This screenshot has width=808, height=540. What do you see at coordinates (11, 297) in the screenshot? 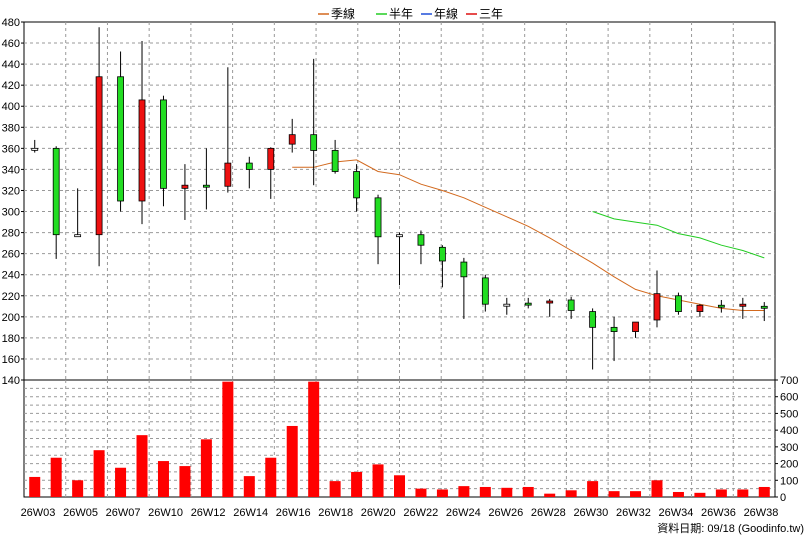
I see `price-tick-label: 220` at bounding box center [11, 297].